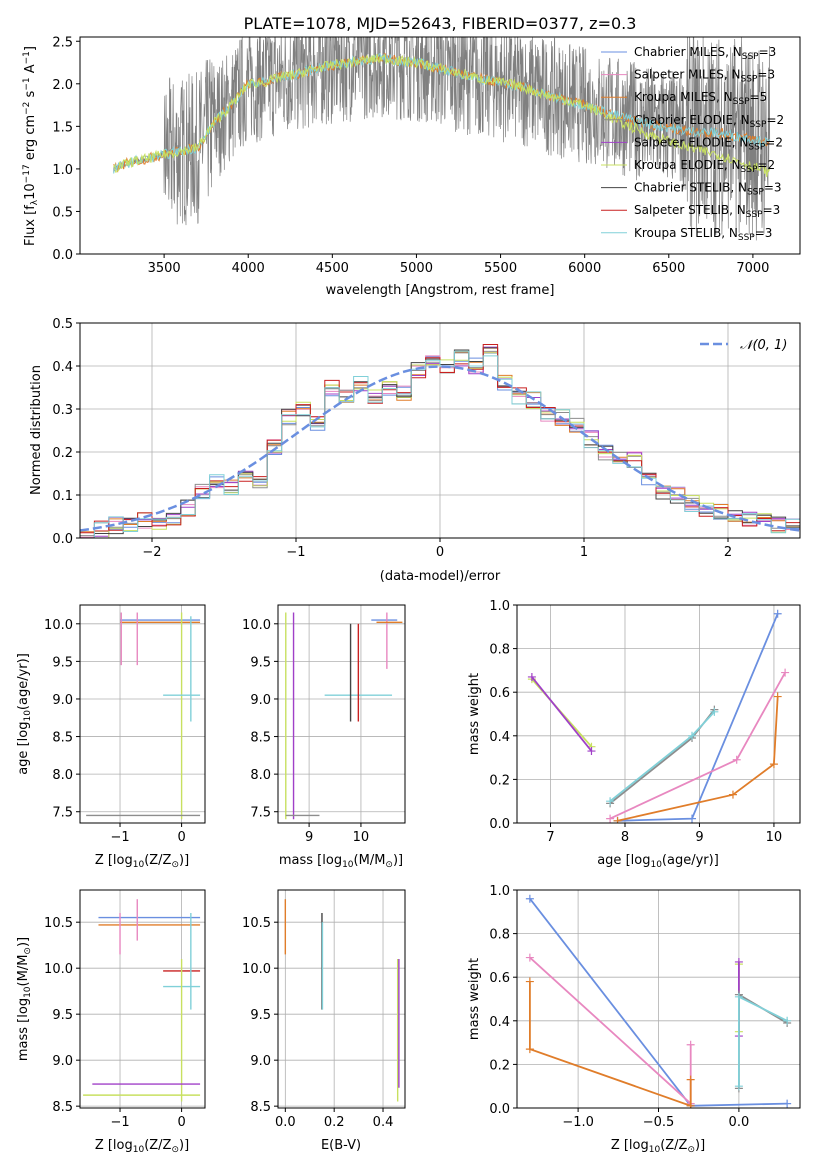 The width and height of the screenshot is (819, 1170). What do you see at coordinates (27, 173) in the screenshot?
I see `axis-label-part: −17` at bounding box center [27, 173].